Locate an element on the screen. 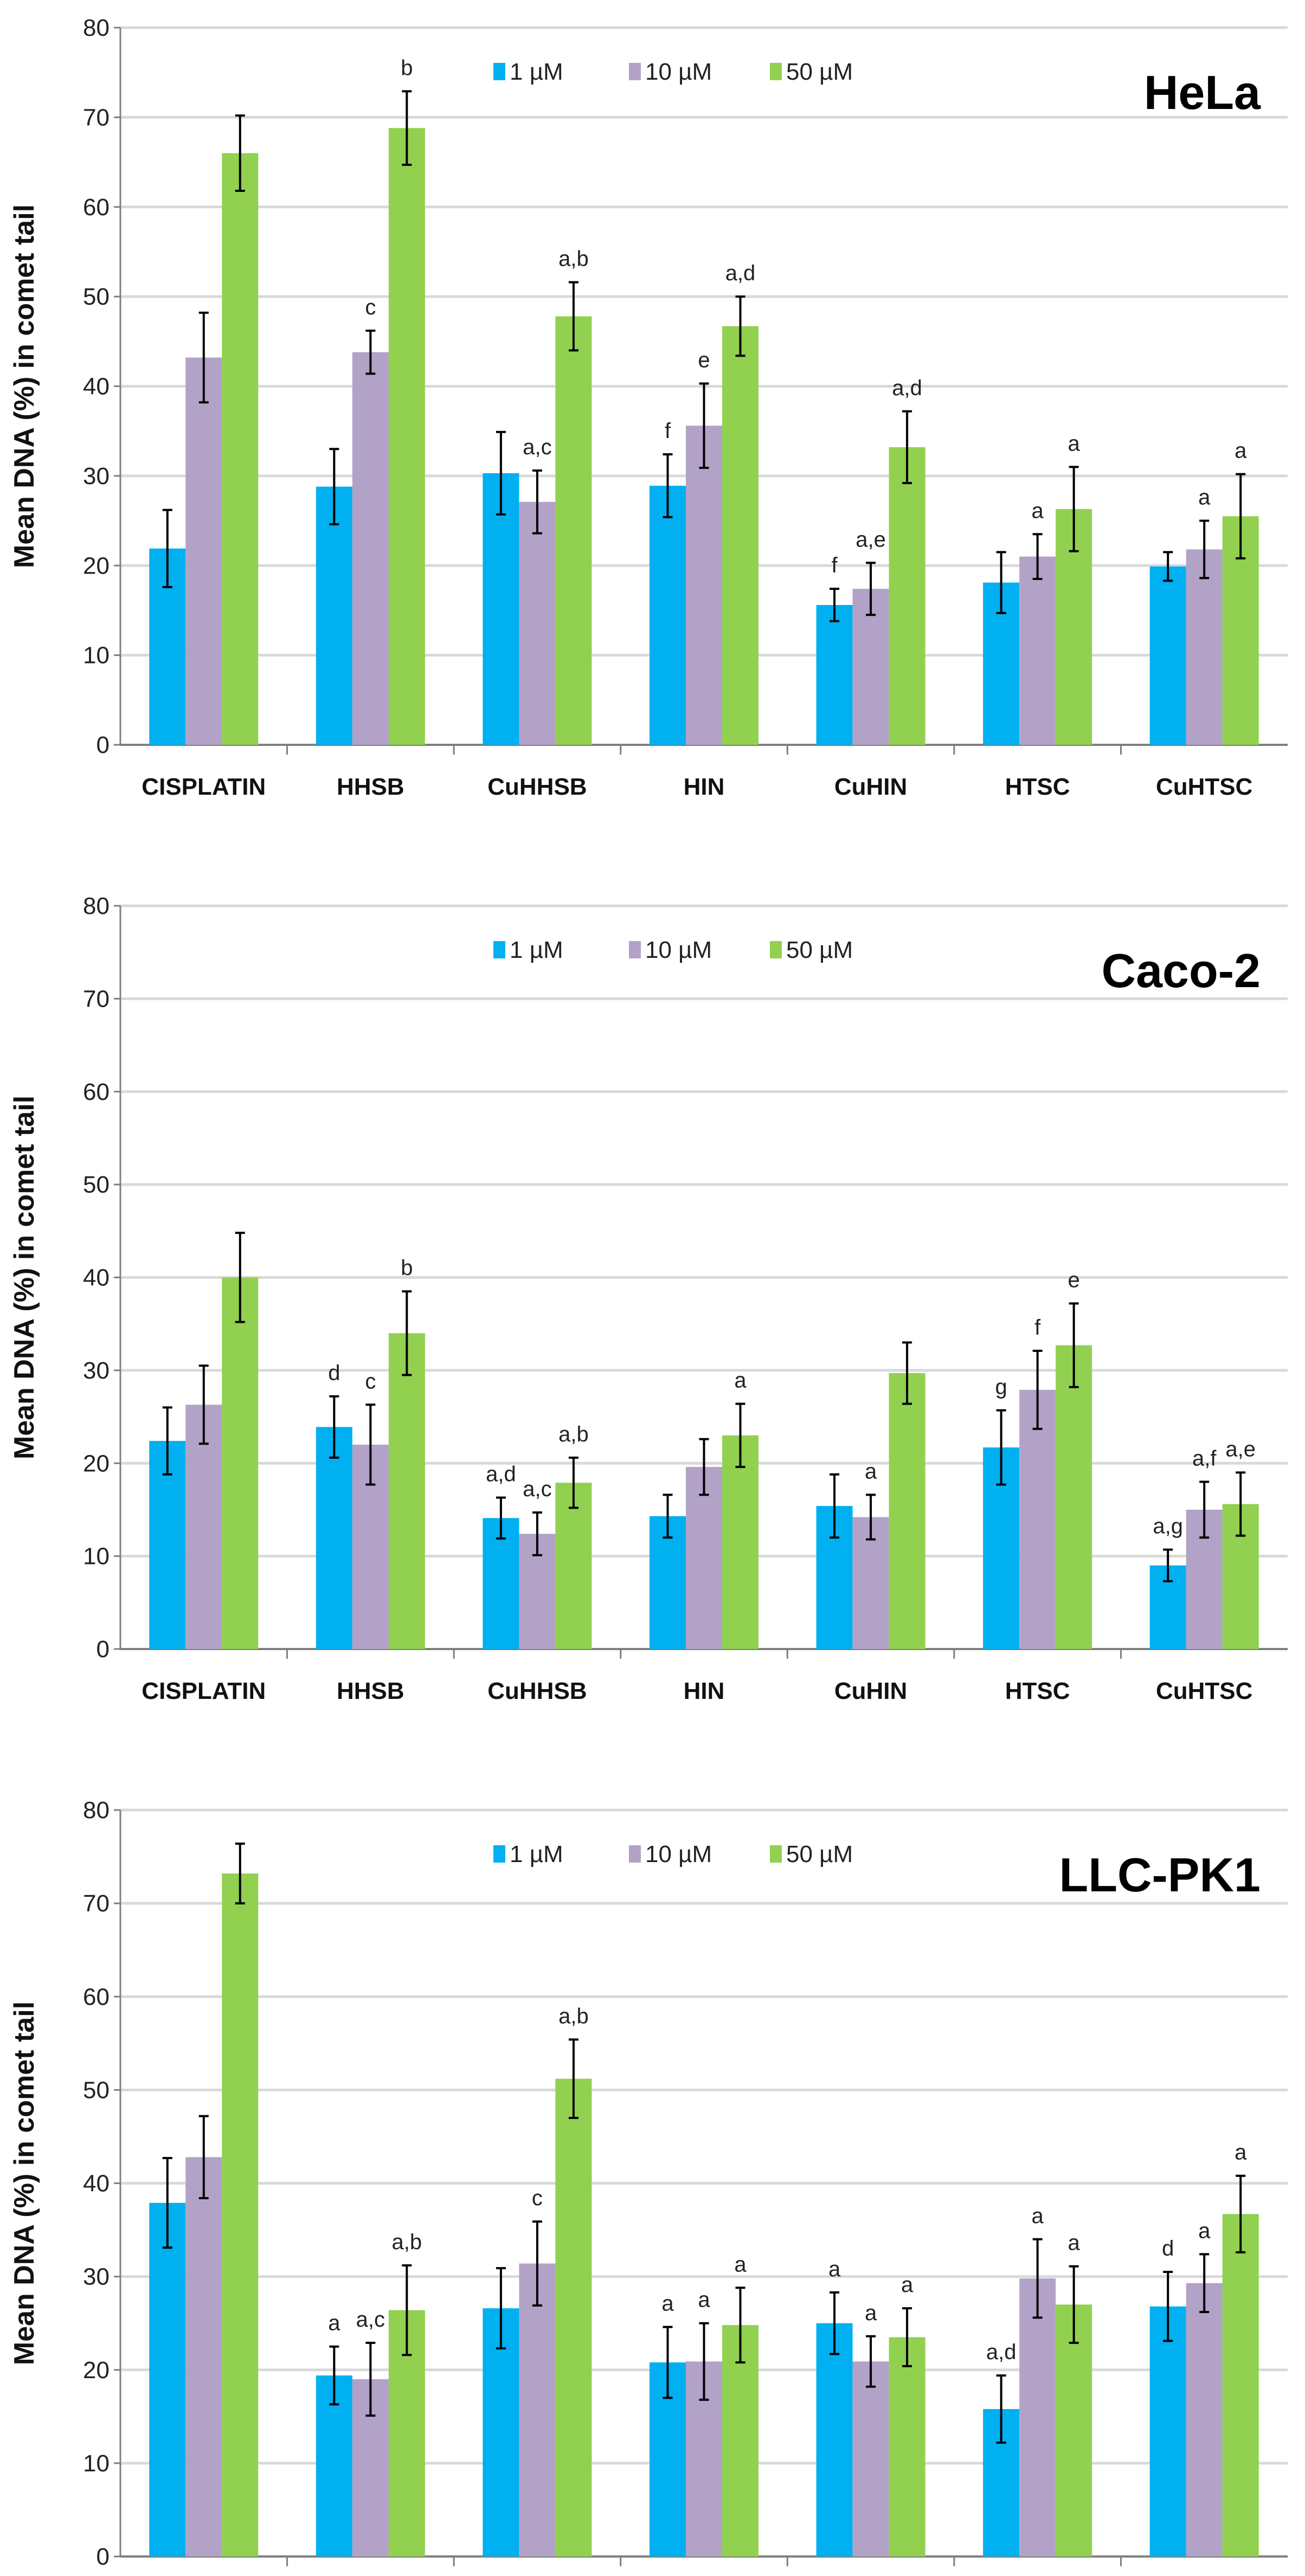  x-tick-label: HTSC is located at coordinates (1037, 787).